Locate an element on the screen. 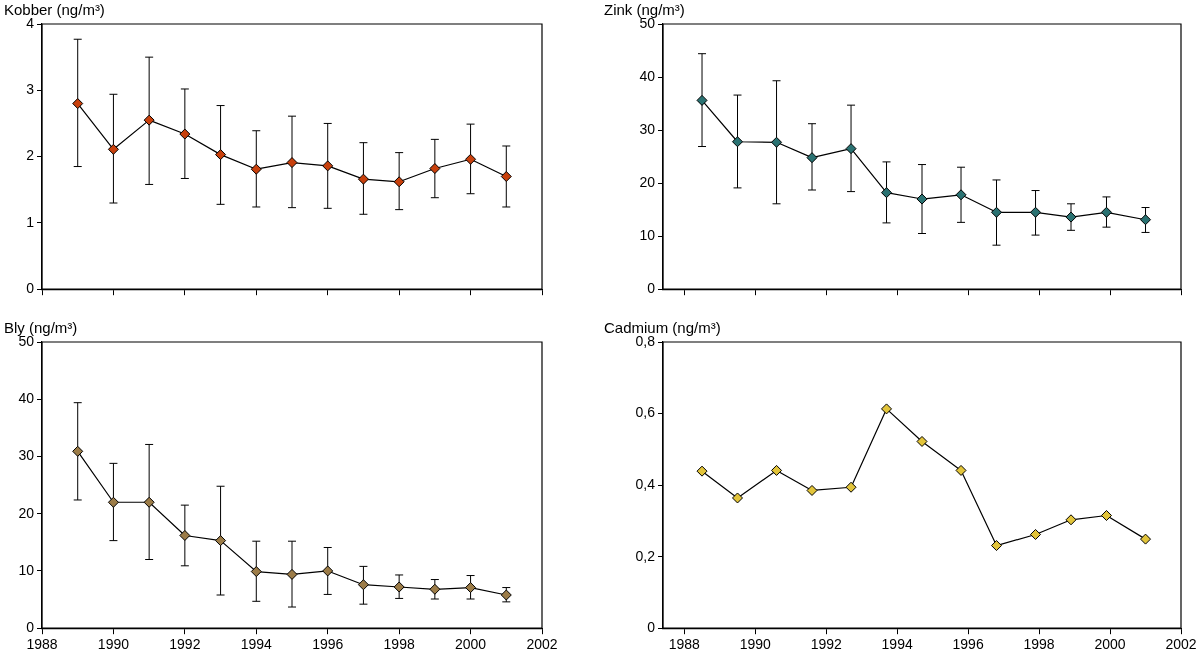 The image size is (1203, 657). y-tick-label: 1 is located at coordinates (30, 221).